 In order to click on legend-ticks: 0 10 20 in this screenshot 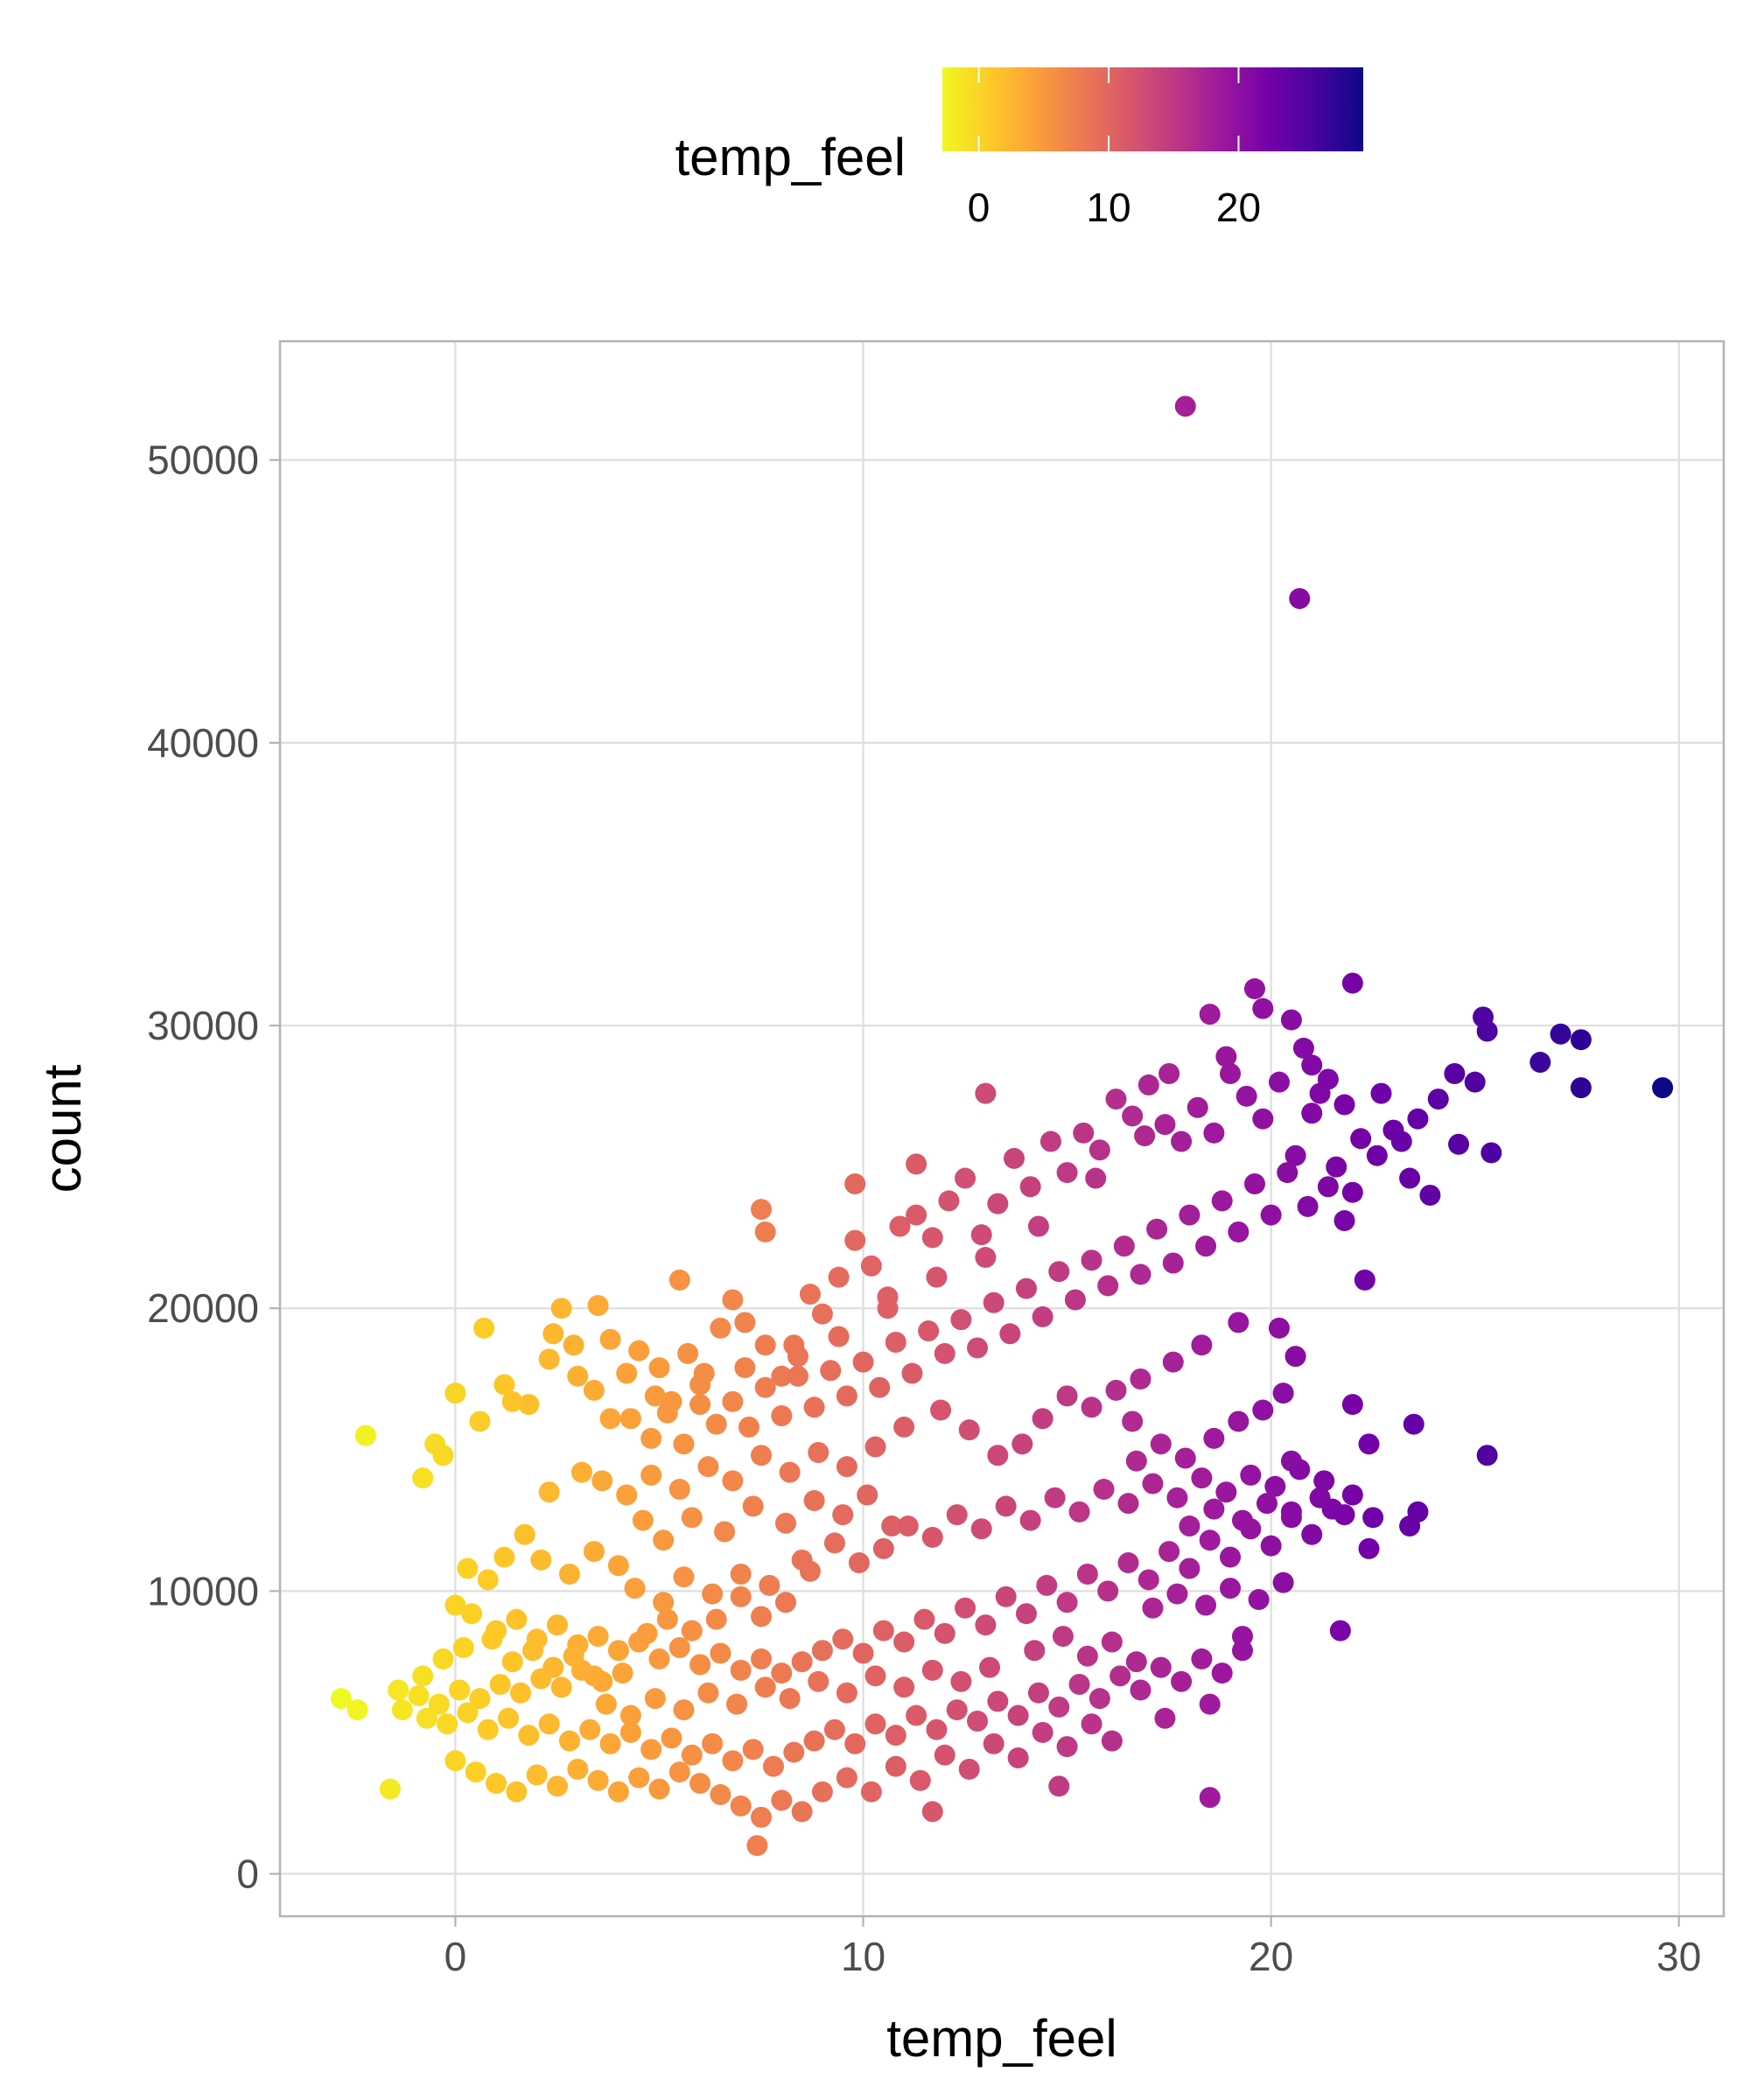, I will do `click(1114, 148)`.